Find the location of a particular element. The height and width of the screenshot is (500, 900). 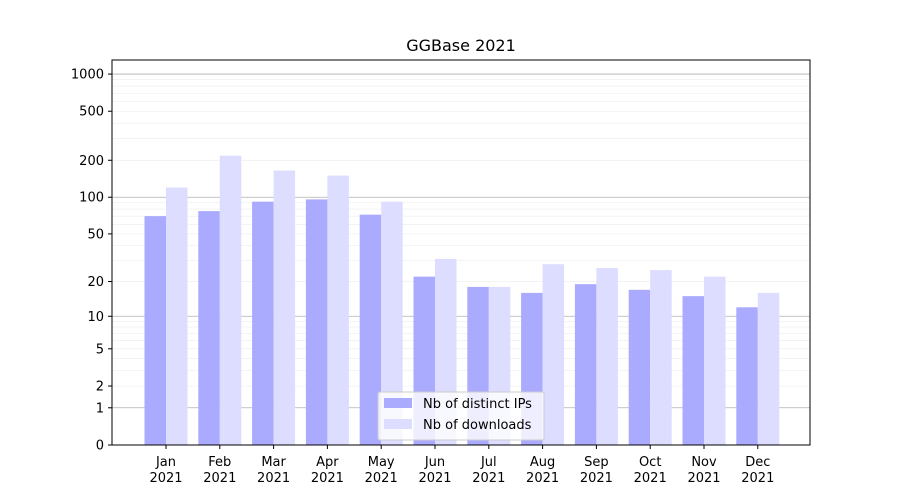

y-tick-label: 1000 is located at coordinates (87, 75).